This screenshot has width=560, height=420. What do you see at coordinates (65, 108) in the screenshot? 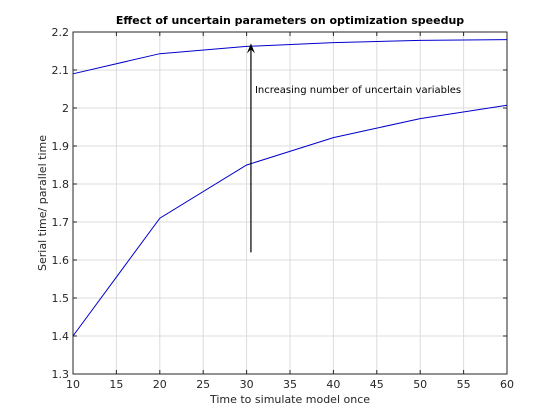
I see `y-tick-label: 2` at bounding box center [65, 108].